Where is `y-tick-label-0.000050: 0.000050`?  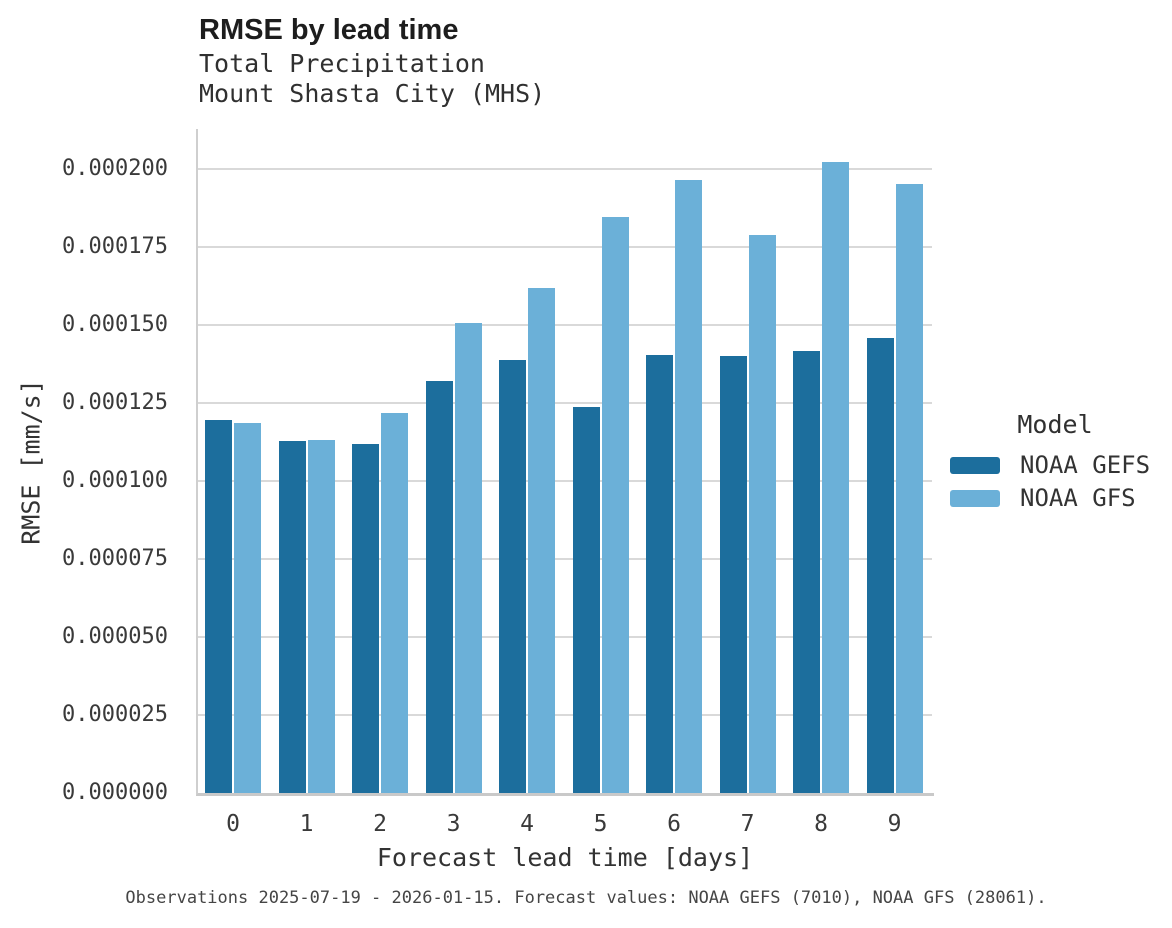
y-tick-label-0.000050: 0.000050 is located at coordinates (115, 636).